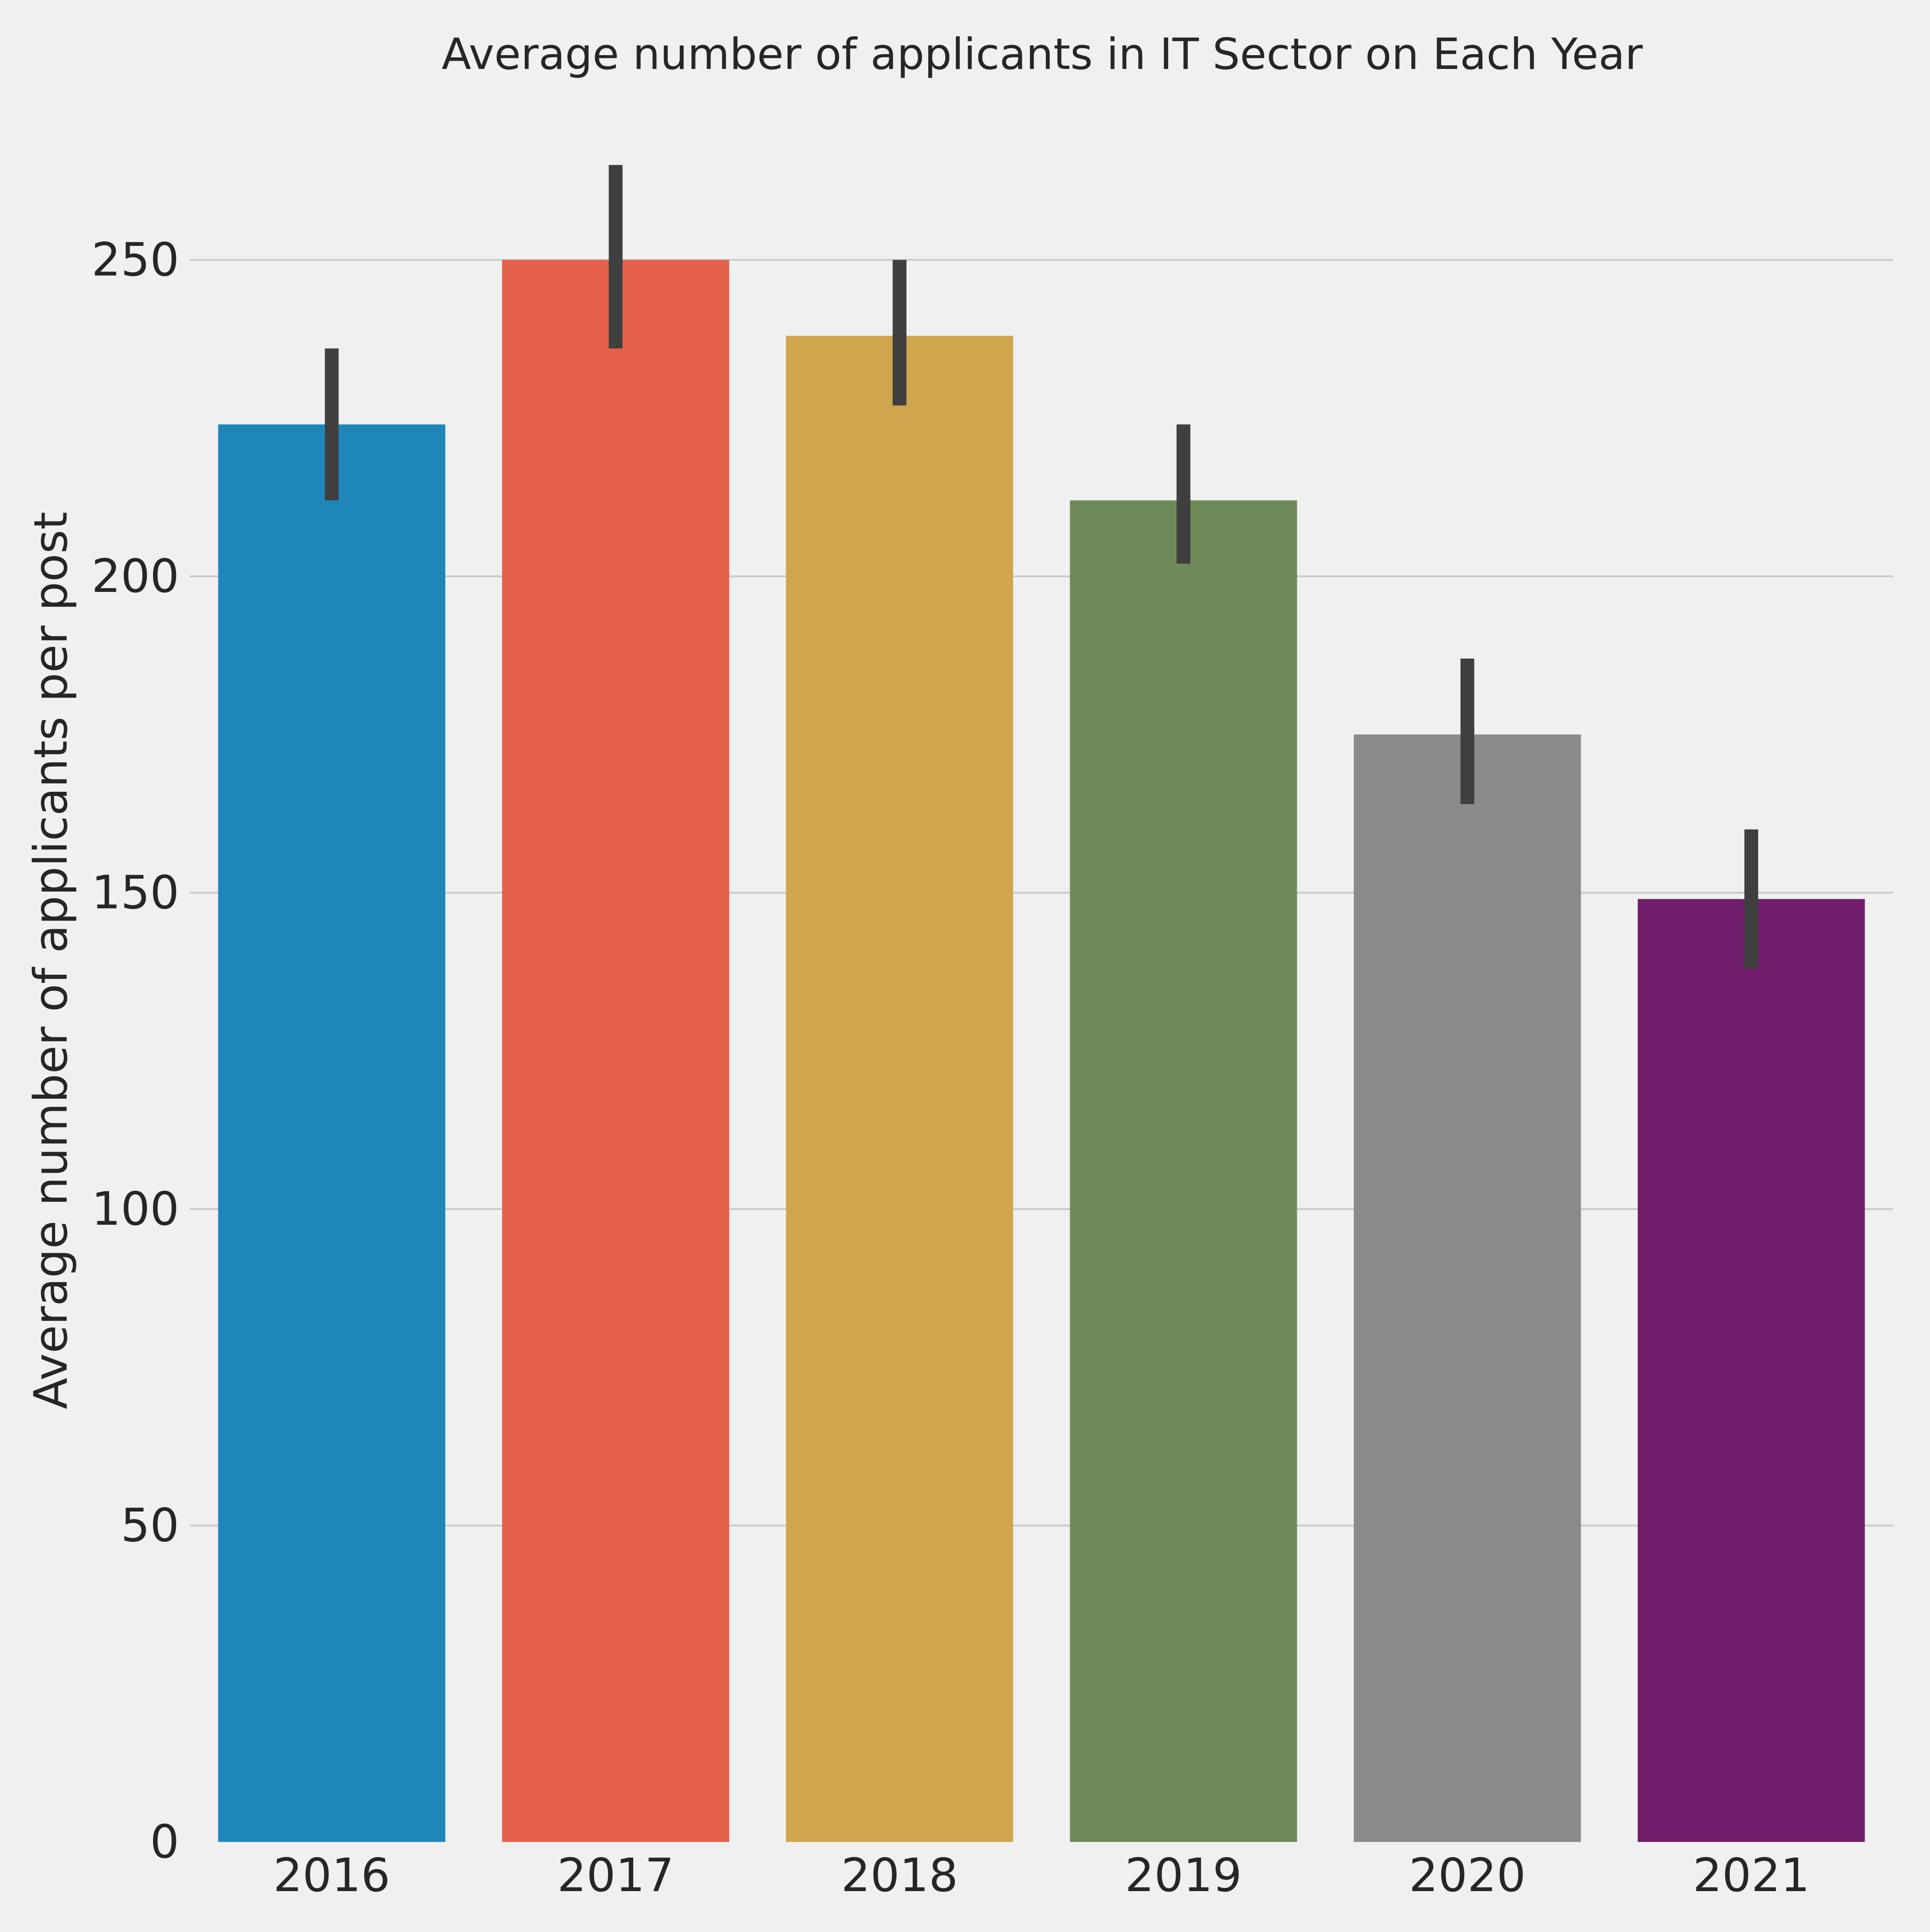 The height and width of the screenshot is (1932, 1930). I want to click on y-tick-50: 50, so click(150, 1526).